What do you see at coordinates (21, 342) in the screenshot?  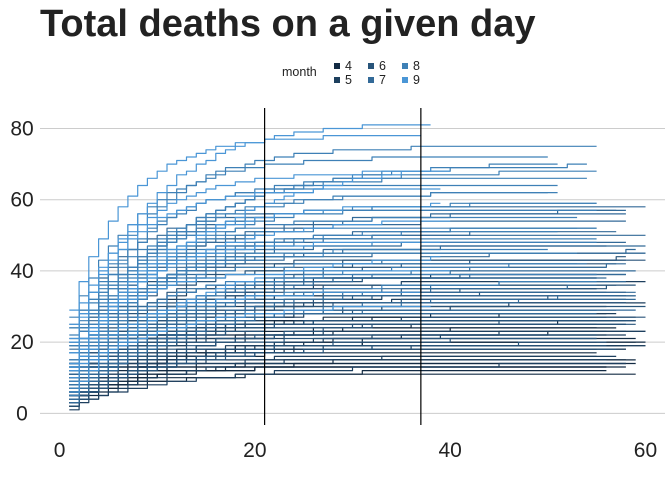 I see `y-tick-label-20: 20` at bounding box center [21, 342].